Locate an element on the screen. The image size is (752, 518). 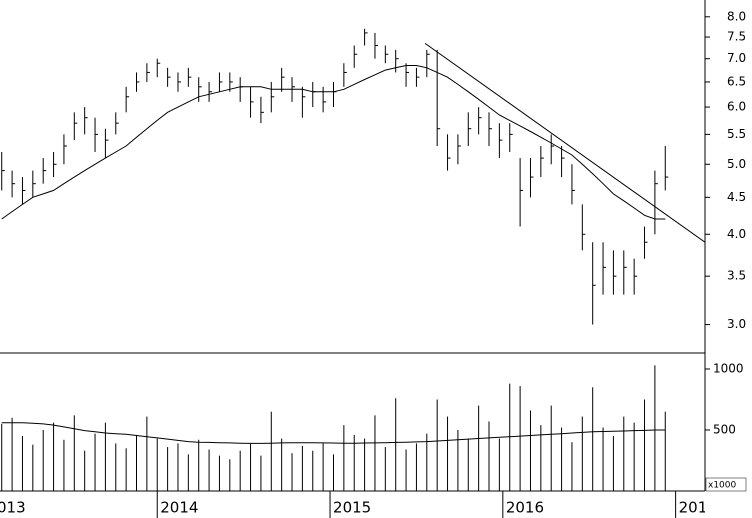
unit-box is located at coordinates (726, 484).